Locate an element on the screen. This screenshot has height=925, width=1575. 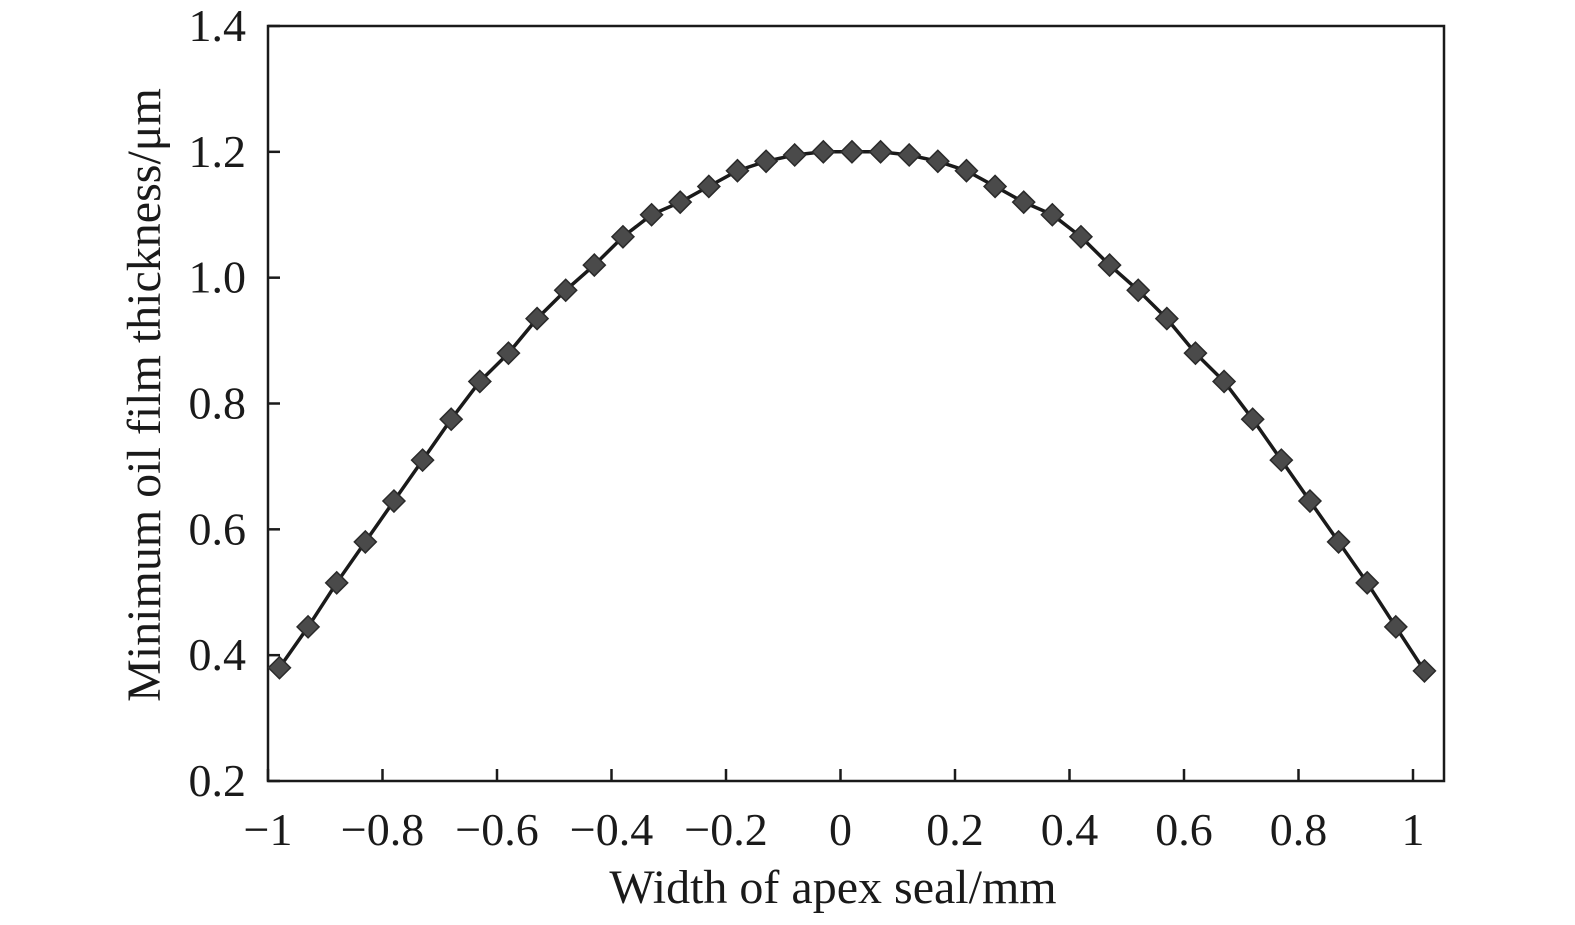
y-axis-ticks: 0.2 0.4 0.6 0.8 1.0 1.2 1.4 is located at coordinates (234, 403).